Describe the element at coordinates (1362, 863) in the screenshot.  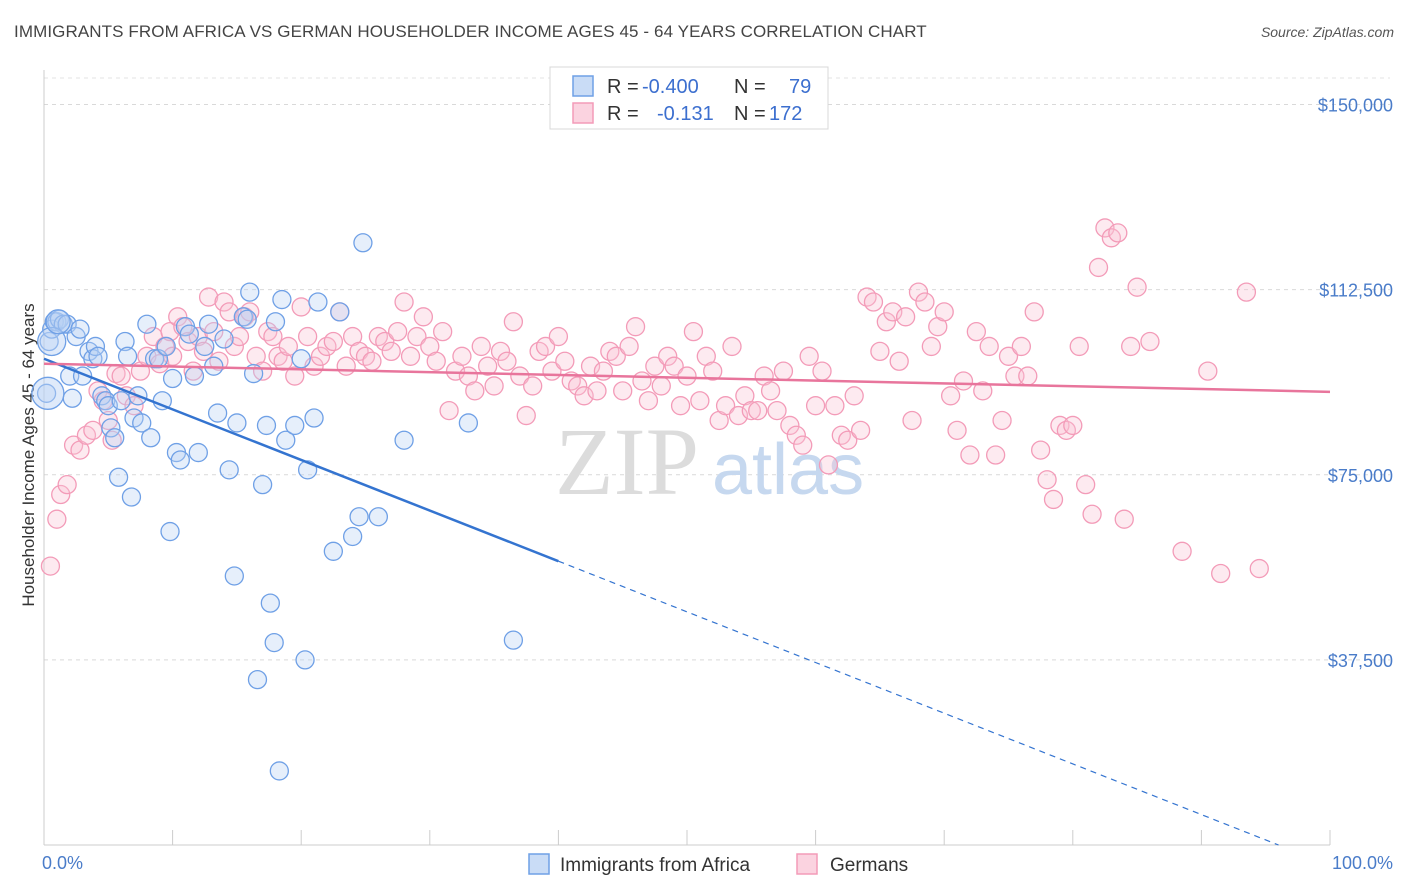
I see `x-tick-label-end: 100.0%` at that location.